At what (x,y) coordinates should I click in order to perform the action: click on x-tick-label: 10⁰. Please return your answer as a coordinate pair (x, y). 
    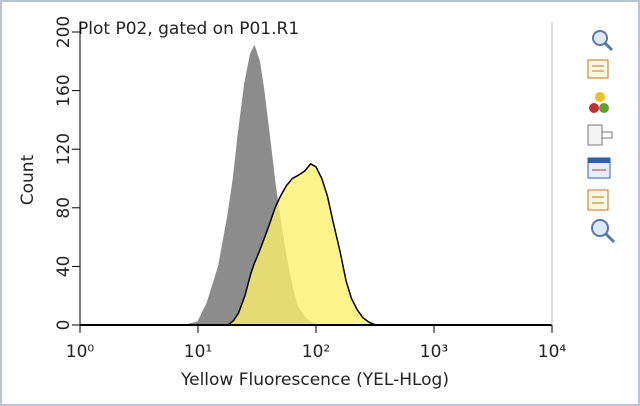
    Looking at the image, I should click on (80, 352).